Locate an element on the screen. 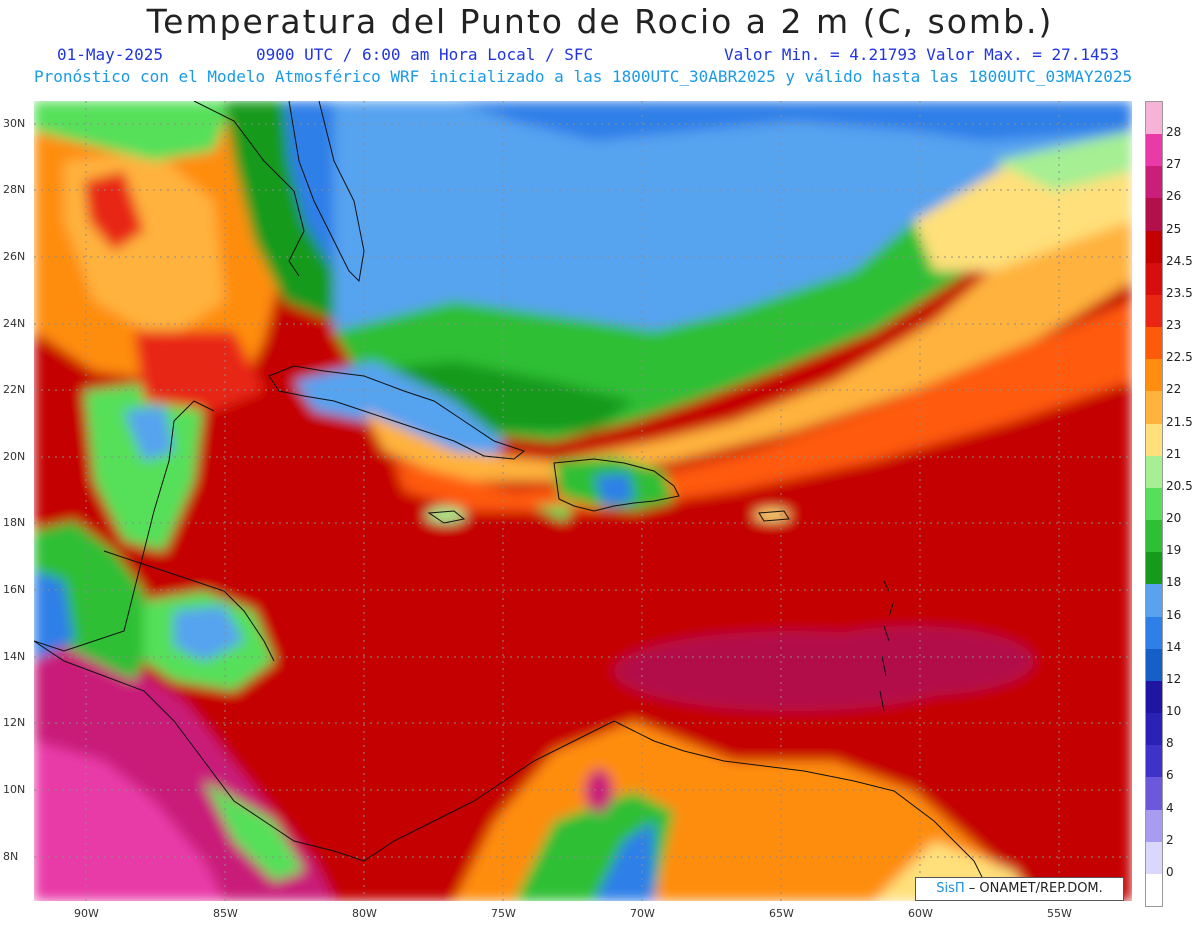 Image resolution: width=1200 pixels, height=927 pixels. colorbar-label: 4 is located at coordinates (1170, 807).